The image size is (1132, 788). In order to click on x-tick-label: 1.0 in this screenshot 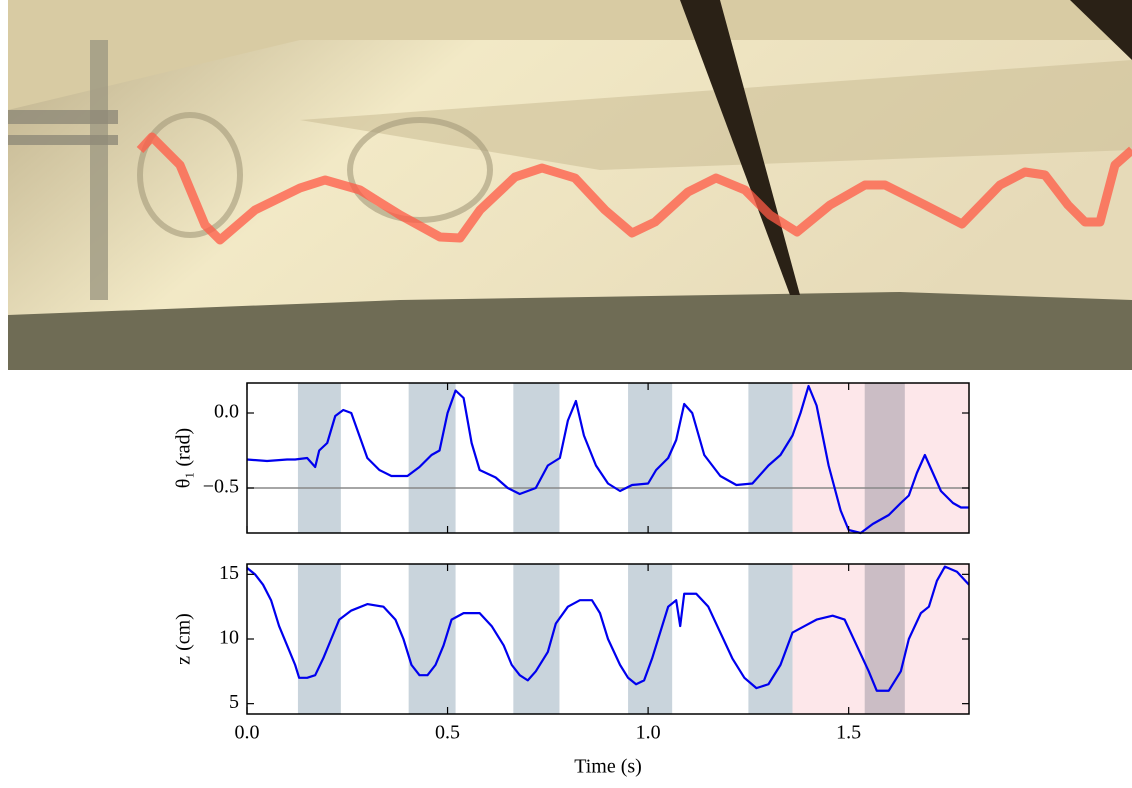, I will do `click(648, 733)`.